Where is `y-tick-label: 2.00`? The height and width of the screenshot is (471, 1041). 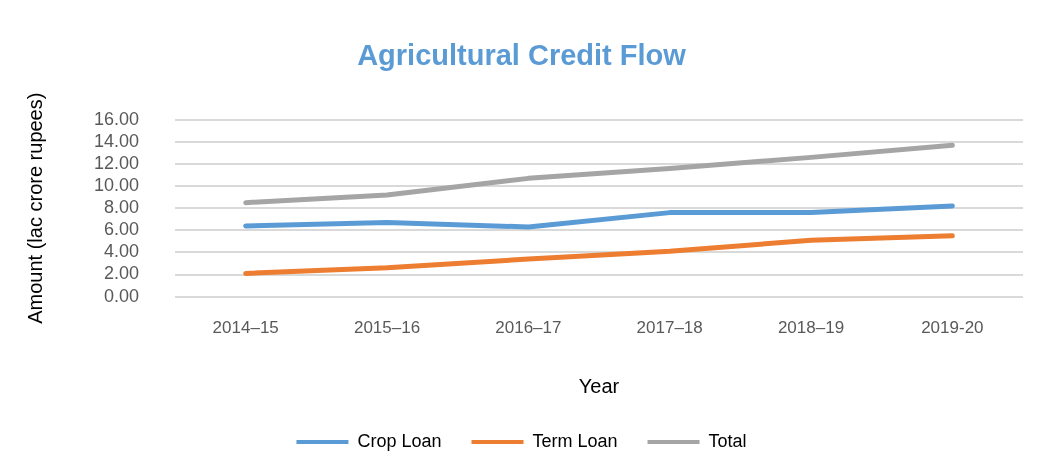 y-tick-label: 2.00 is located at coordinates (122, 273).